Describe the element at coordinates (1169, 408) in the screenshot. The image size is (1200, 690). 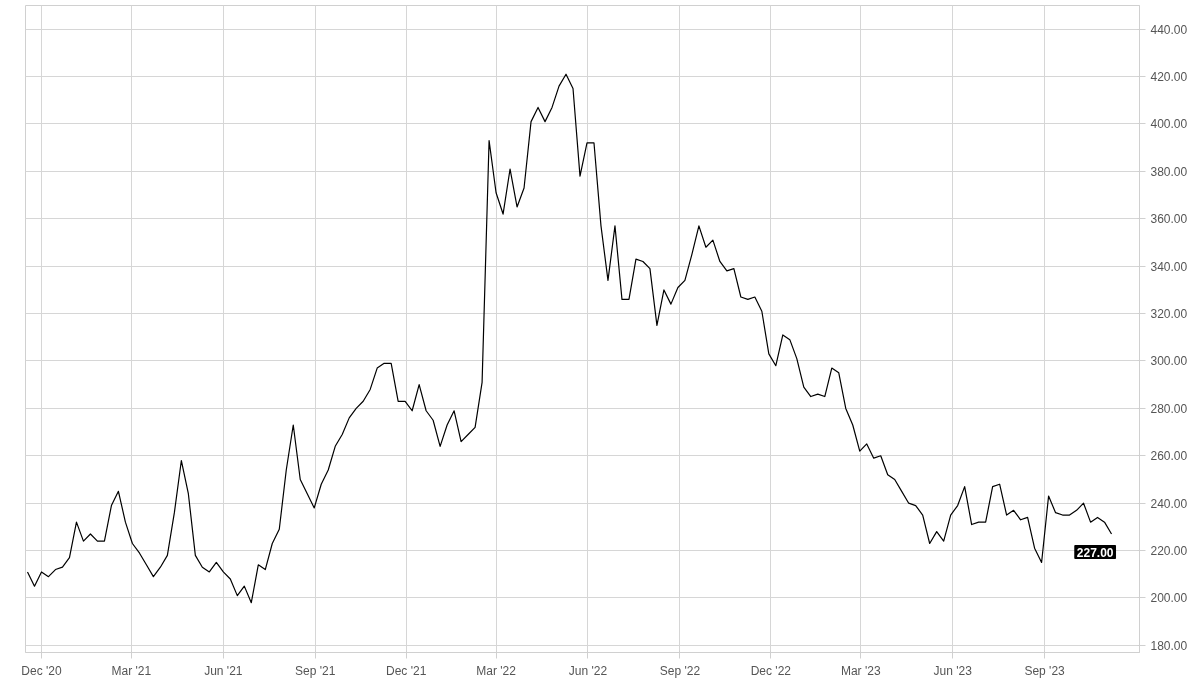
I see `y-tick-label: 280.00` at that location.